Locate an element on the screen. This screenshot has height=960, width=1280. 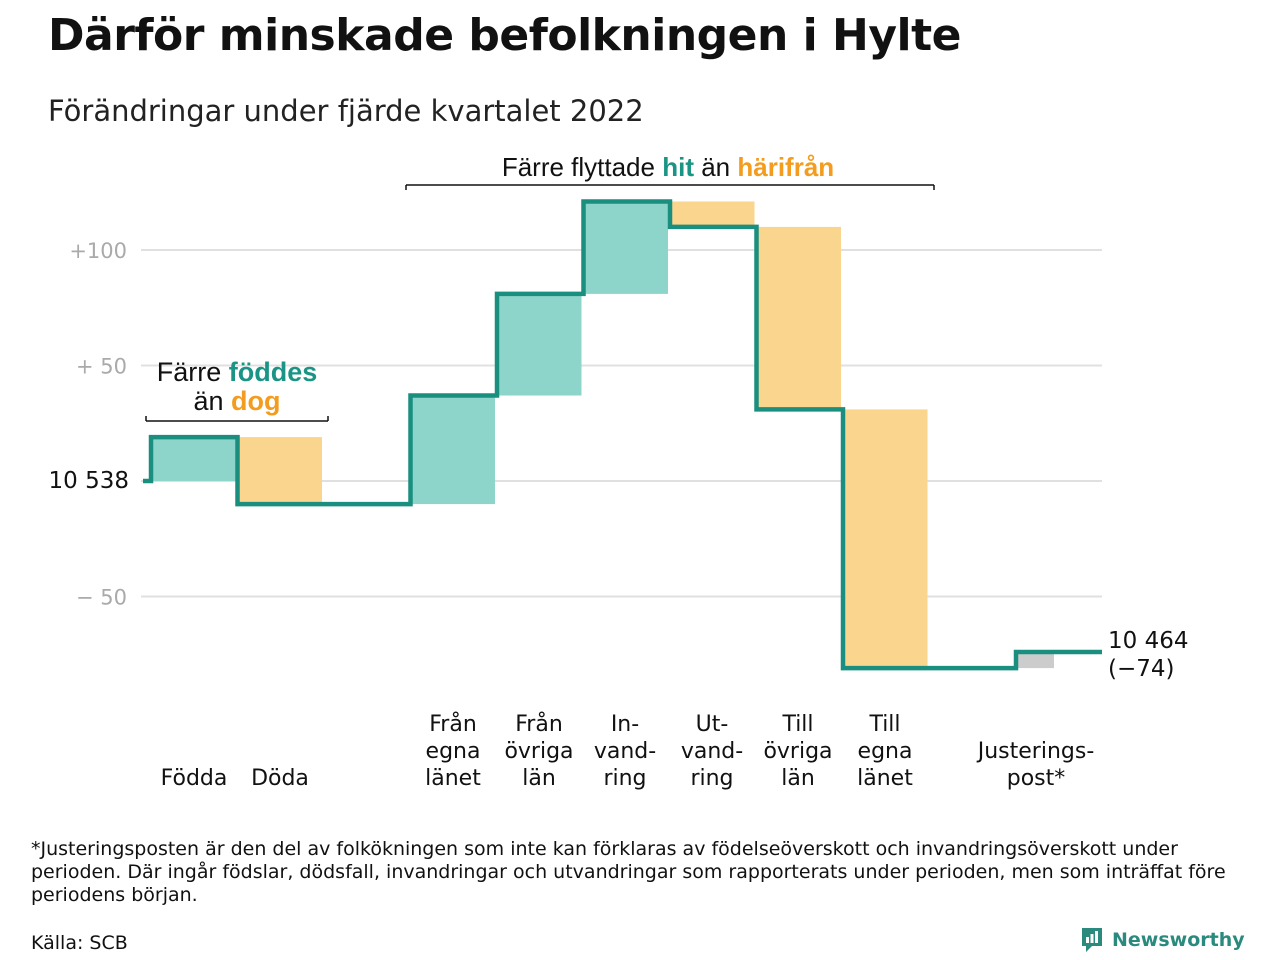
chart-title: Därför minskade befolkningen i Hylte is located at coordinates (504, 35).